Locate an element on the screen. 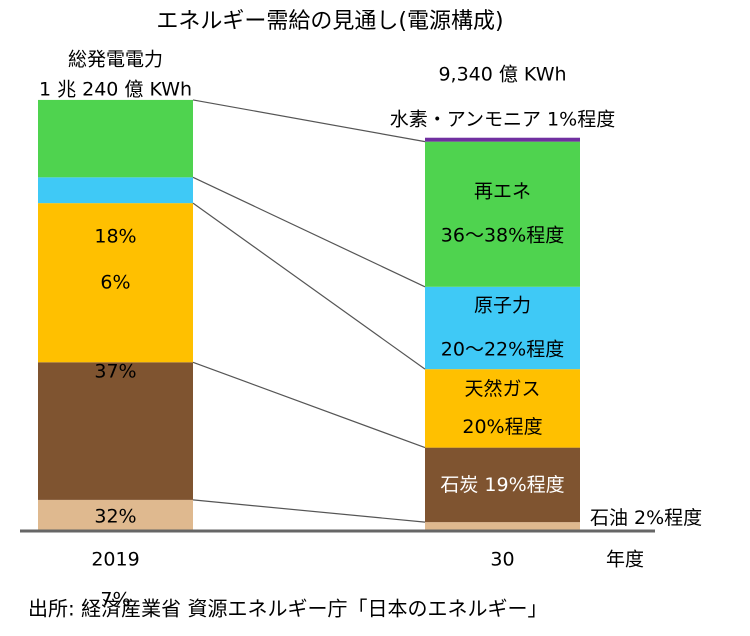  total-label: 9,340 億 KWh is located at coordinates (502, 75).